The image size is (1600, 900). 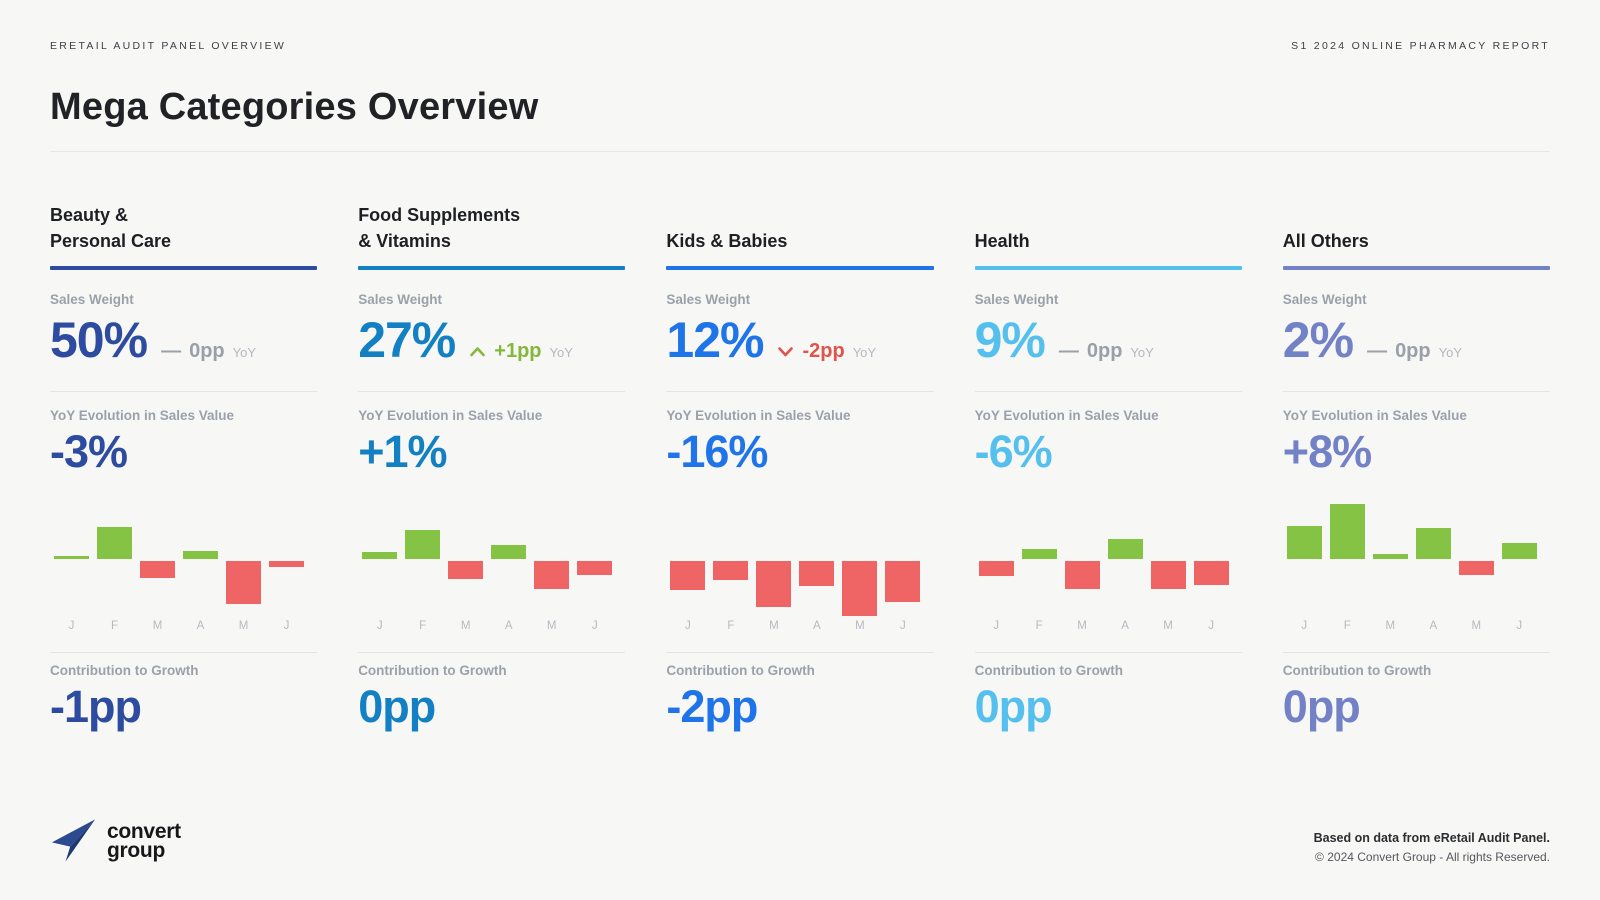 I want to click on category-title-line: All Others, so click(x=1325, y=241).